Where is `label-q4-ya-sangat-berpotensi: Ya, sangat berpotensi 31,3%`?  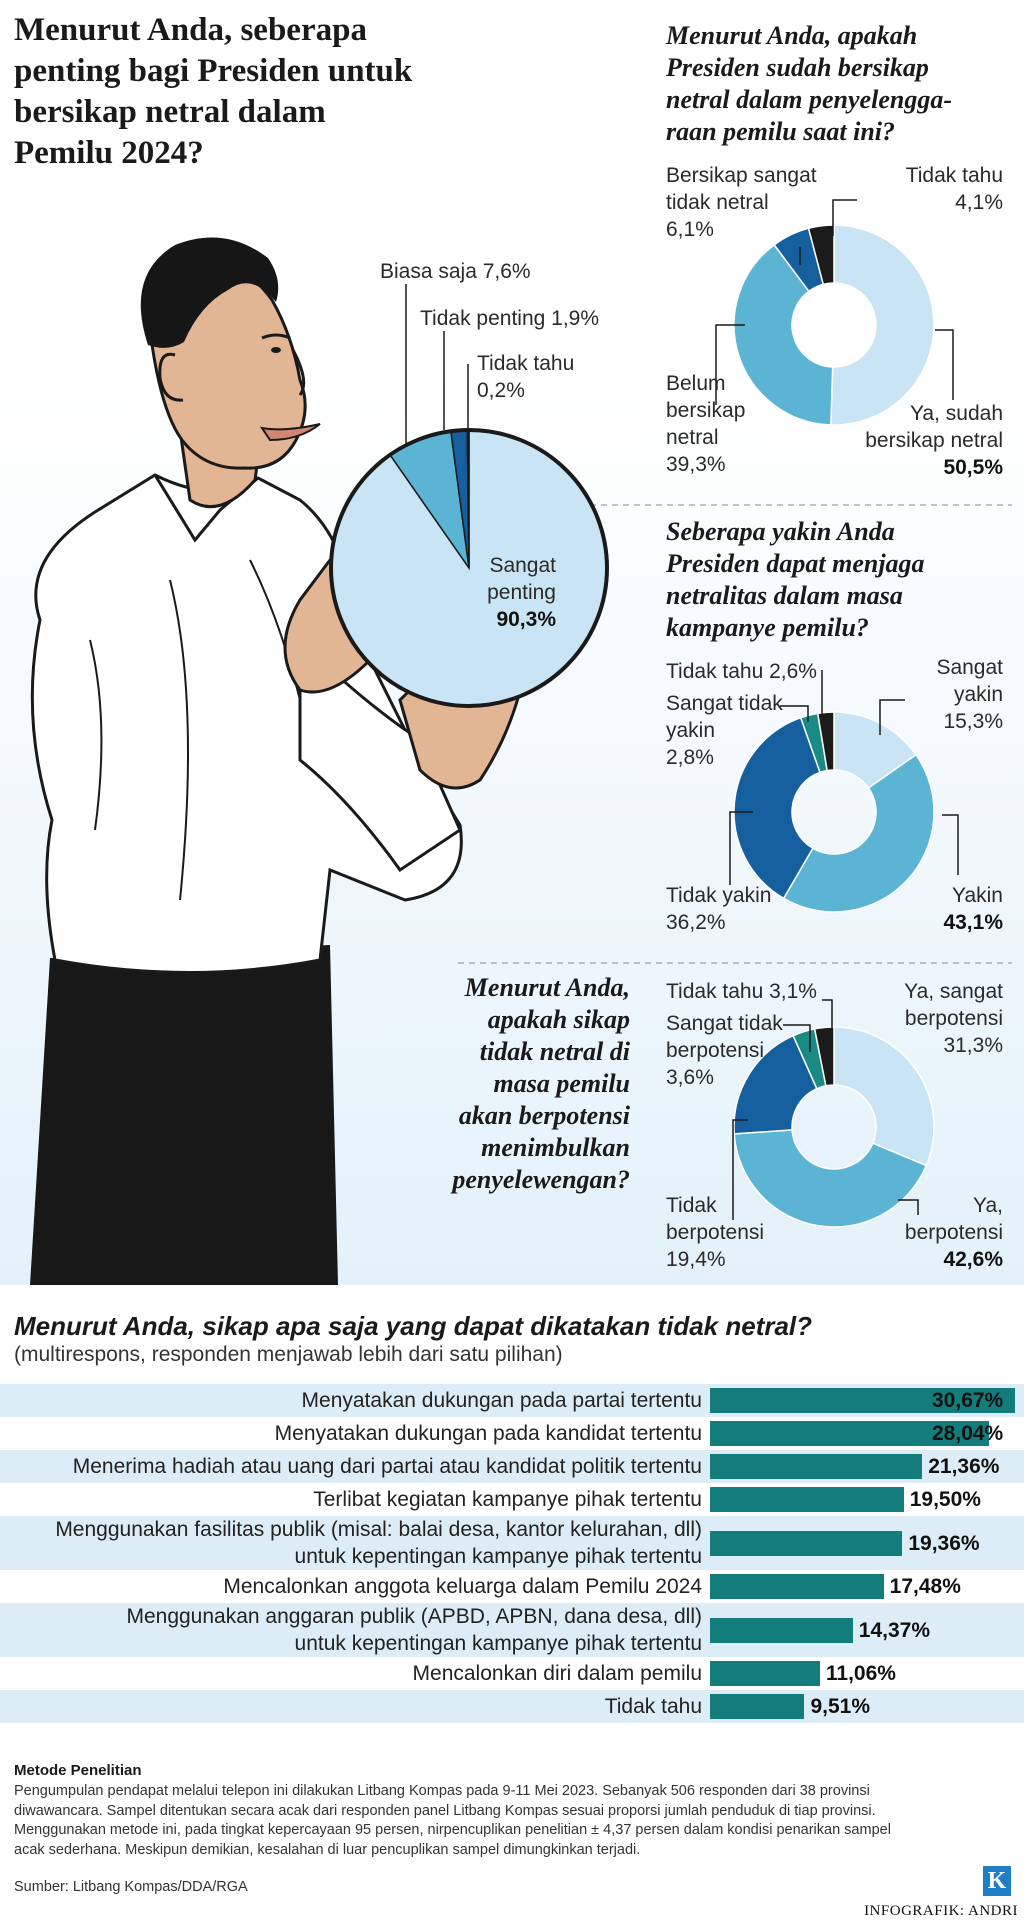
label-q4-ya-sangat-berpotensi: Ya, sangat berpotensi 31,3% is located at coordinates (953, 1018).